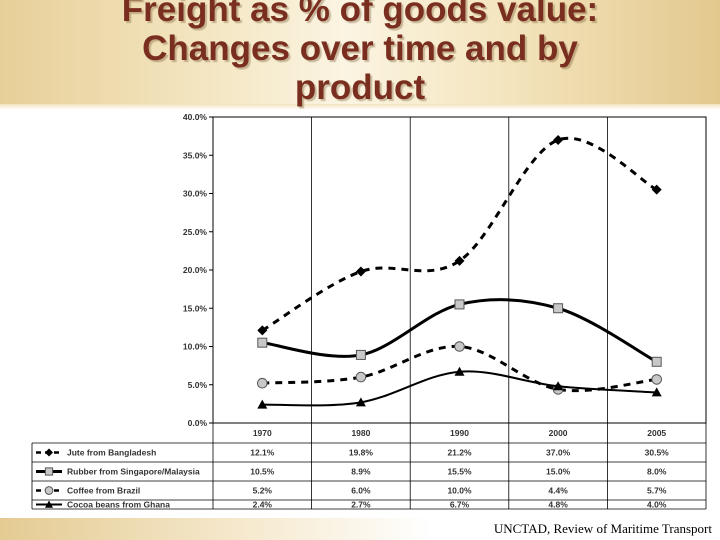 This screenshot has height=540, width=720. What do you see at coordinates (111, 453) in the screenshot?
I see `legend-entry: Jute from Bangladesh` at bounding box center [111, 453].